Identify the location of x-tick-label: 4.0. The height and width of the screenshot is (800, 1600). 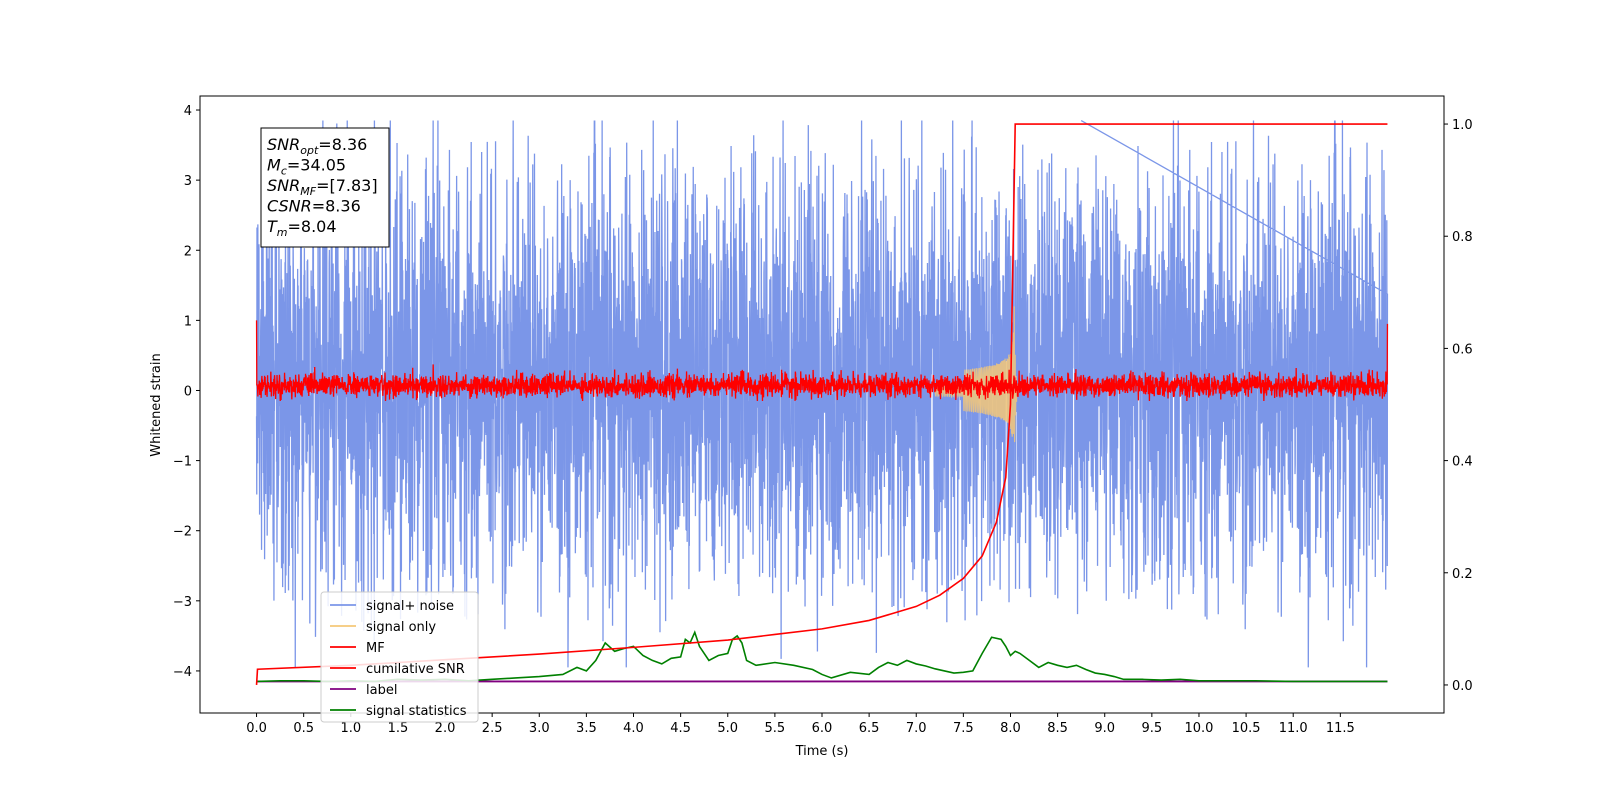
(633, 728).